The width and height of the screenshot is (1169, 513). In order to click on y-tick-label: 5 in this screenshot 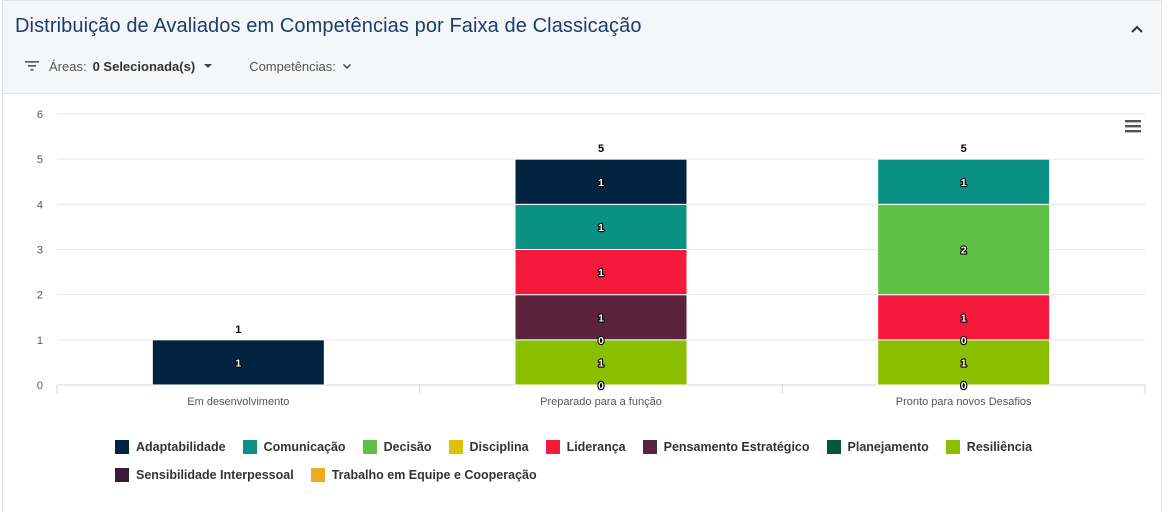, I will do `click(40, 160)`.